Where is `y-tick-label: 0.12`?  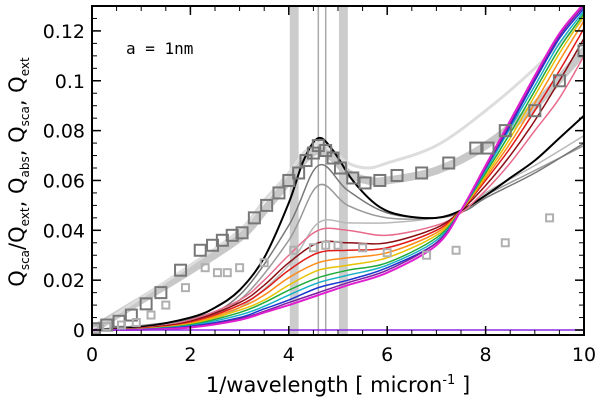
y-tick-label: 0.12 is located at coordinates (64, 32).